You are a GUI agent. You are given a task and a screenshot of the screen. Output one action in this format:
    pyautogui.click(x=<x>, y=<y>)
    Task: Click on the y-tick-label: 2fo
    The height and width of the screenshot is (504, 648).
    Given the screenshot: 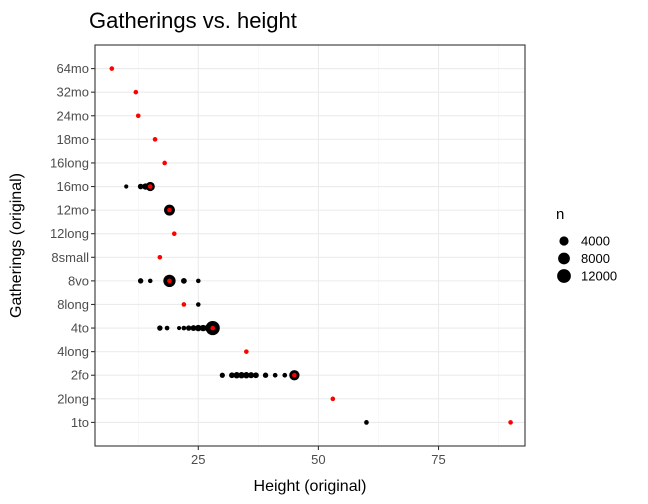 What is the action you would take?
    pyautogui.click(x=80, y=375)
    